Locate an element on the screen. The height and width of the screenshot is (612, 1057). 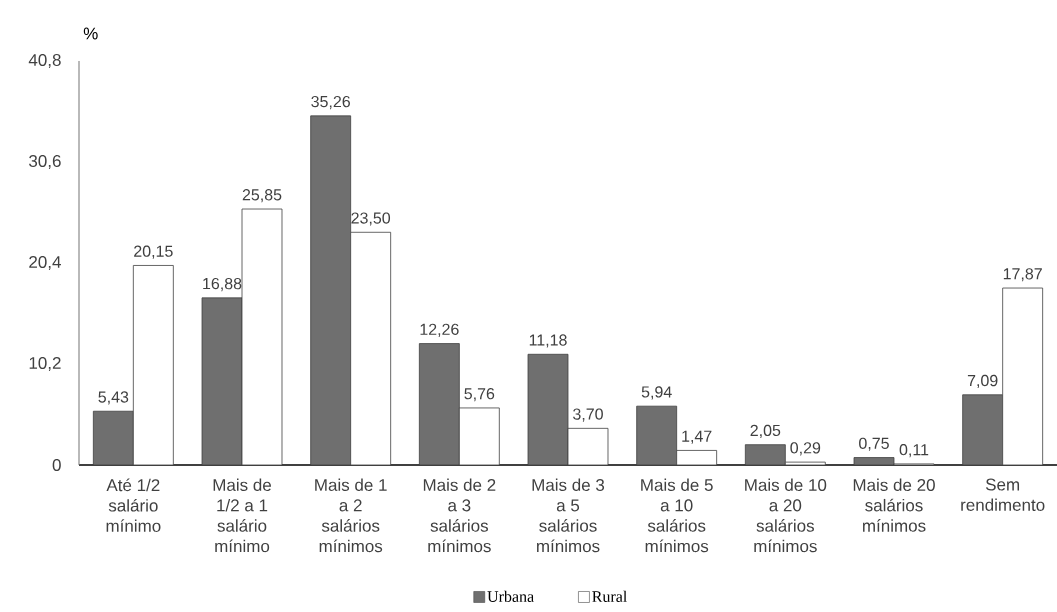
x-tick-label: Mais de 2 a 3 salários mínimos is located at coordinates (459, 515).